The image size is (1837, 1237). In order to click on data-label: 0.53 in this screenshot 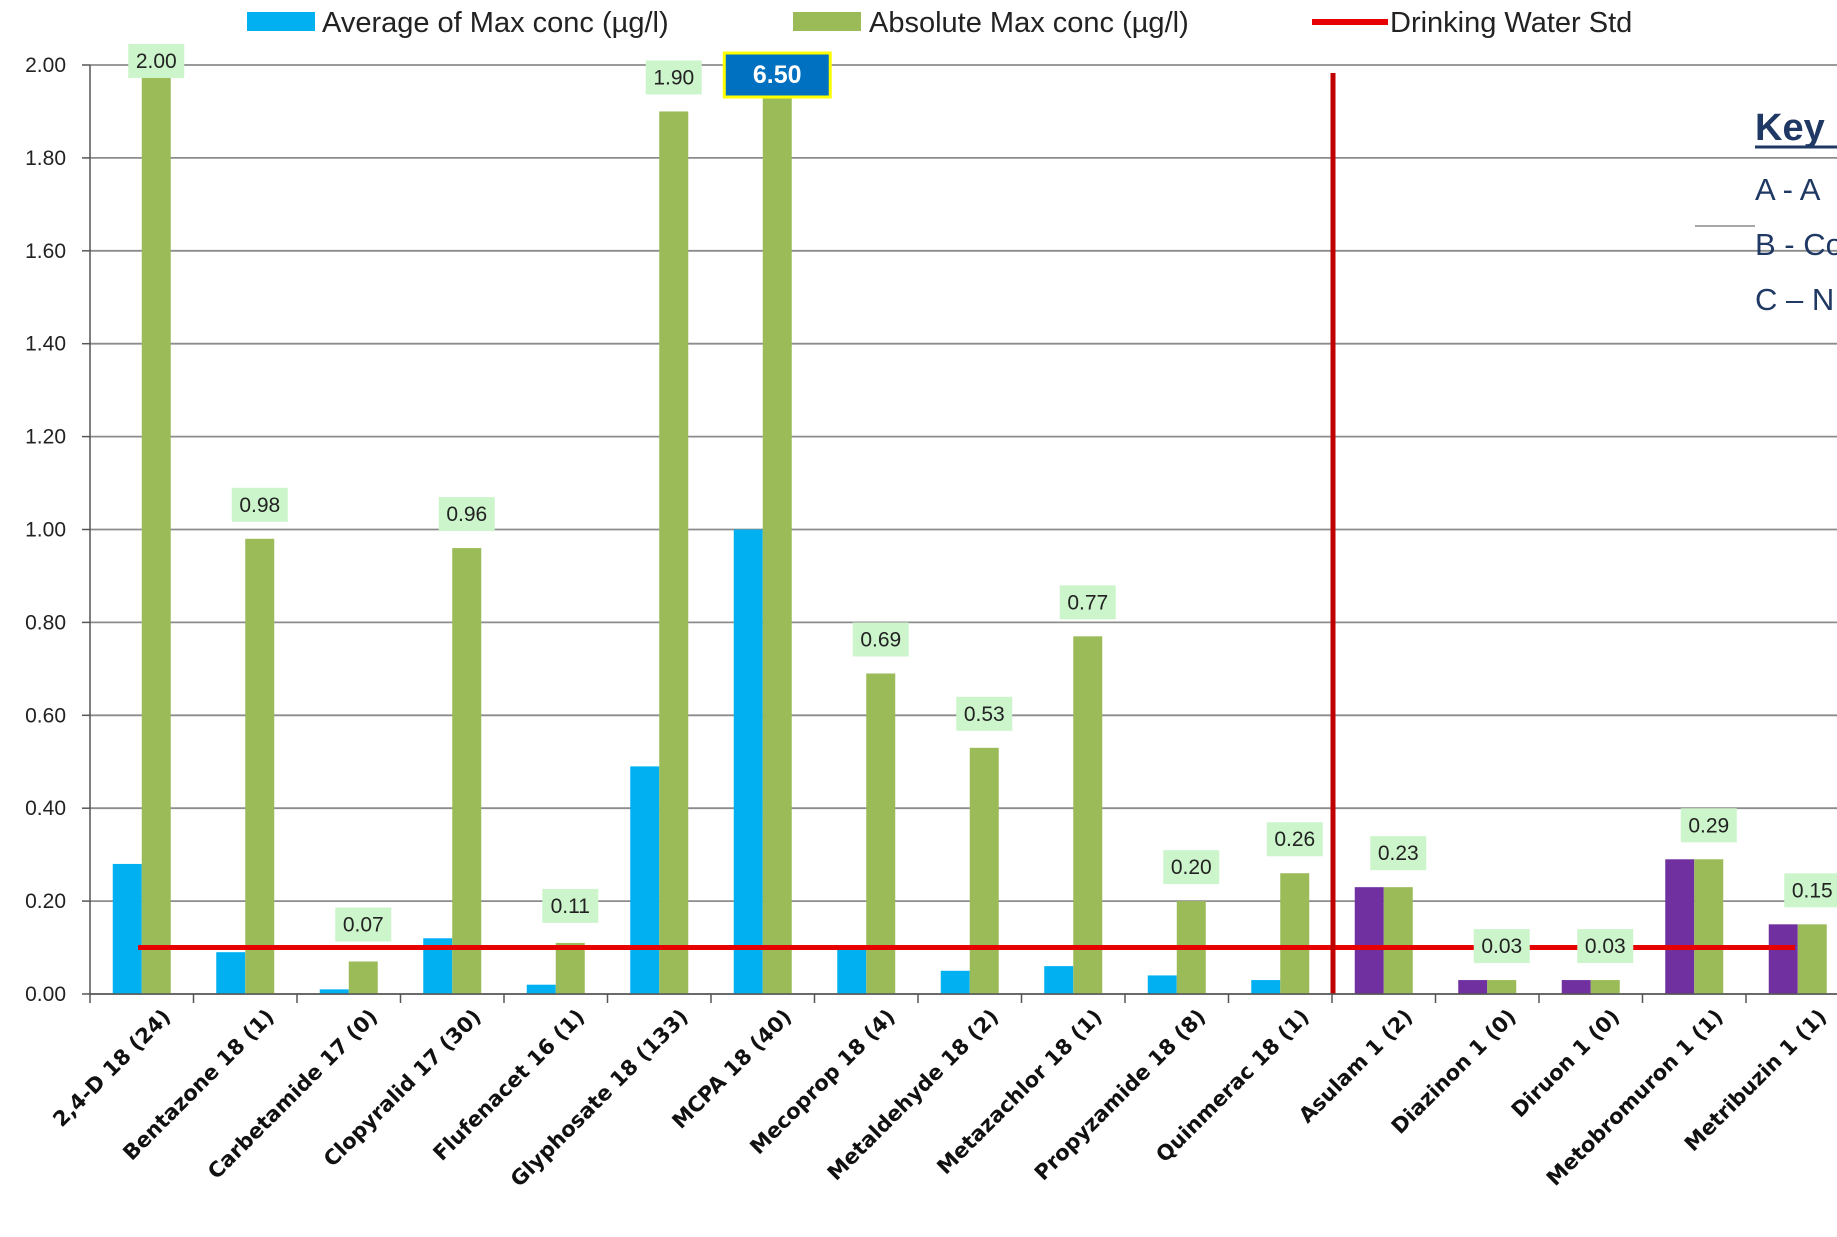, I will do `click(984, 714)`.